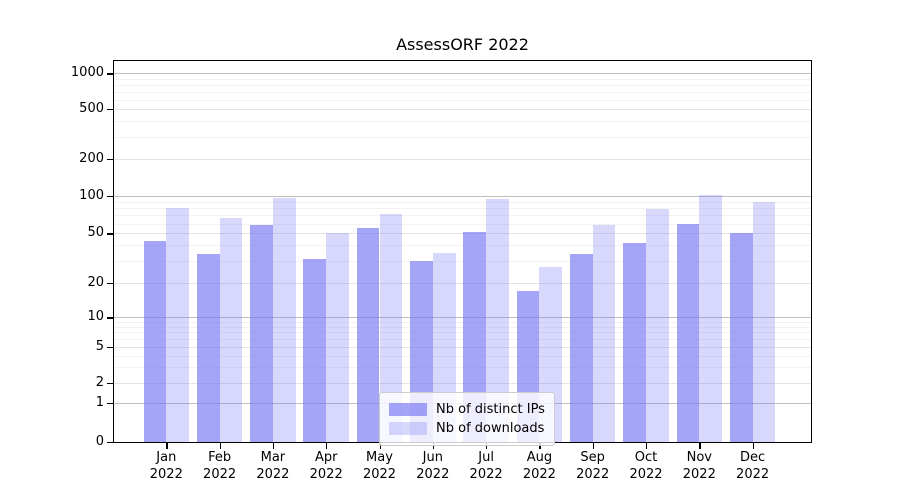  What do you see at coordinates (99, 402) in the screenshot?
I see `y-tick-label: 1` at bounding box center [99, 402].